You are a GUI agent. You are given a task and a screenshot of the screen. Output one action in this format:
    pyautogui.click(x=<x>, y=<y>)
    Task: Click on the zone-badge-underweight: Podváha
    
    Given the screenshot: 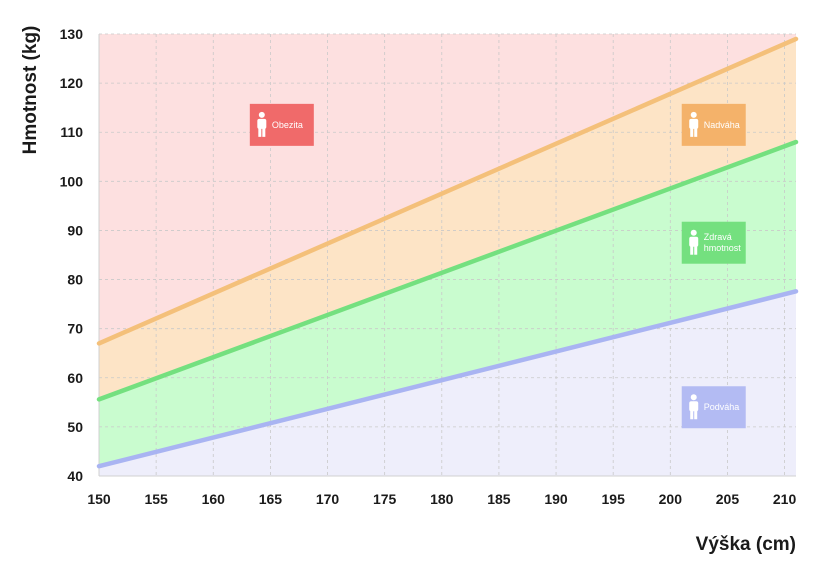 What is the action you would take?
    pyautogui.click(x=713, y=407)
    